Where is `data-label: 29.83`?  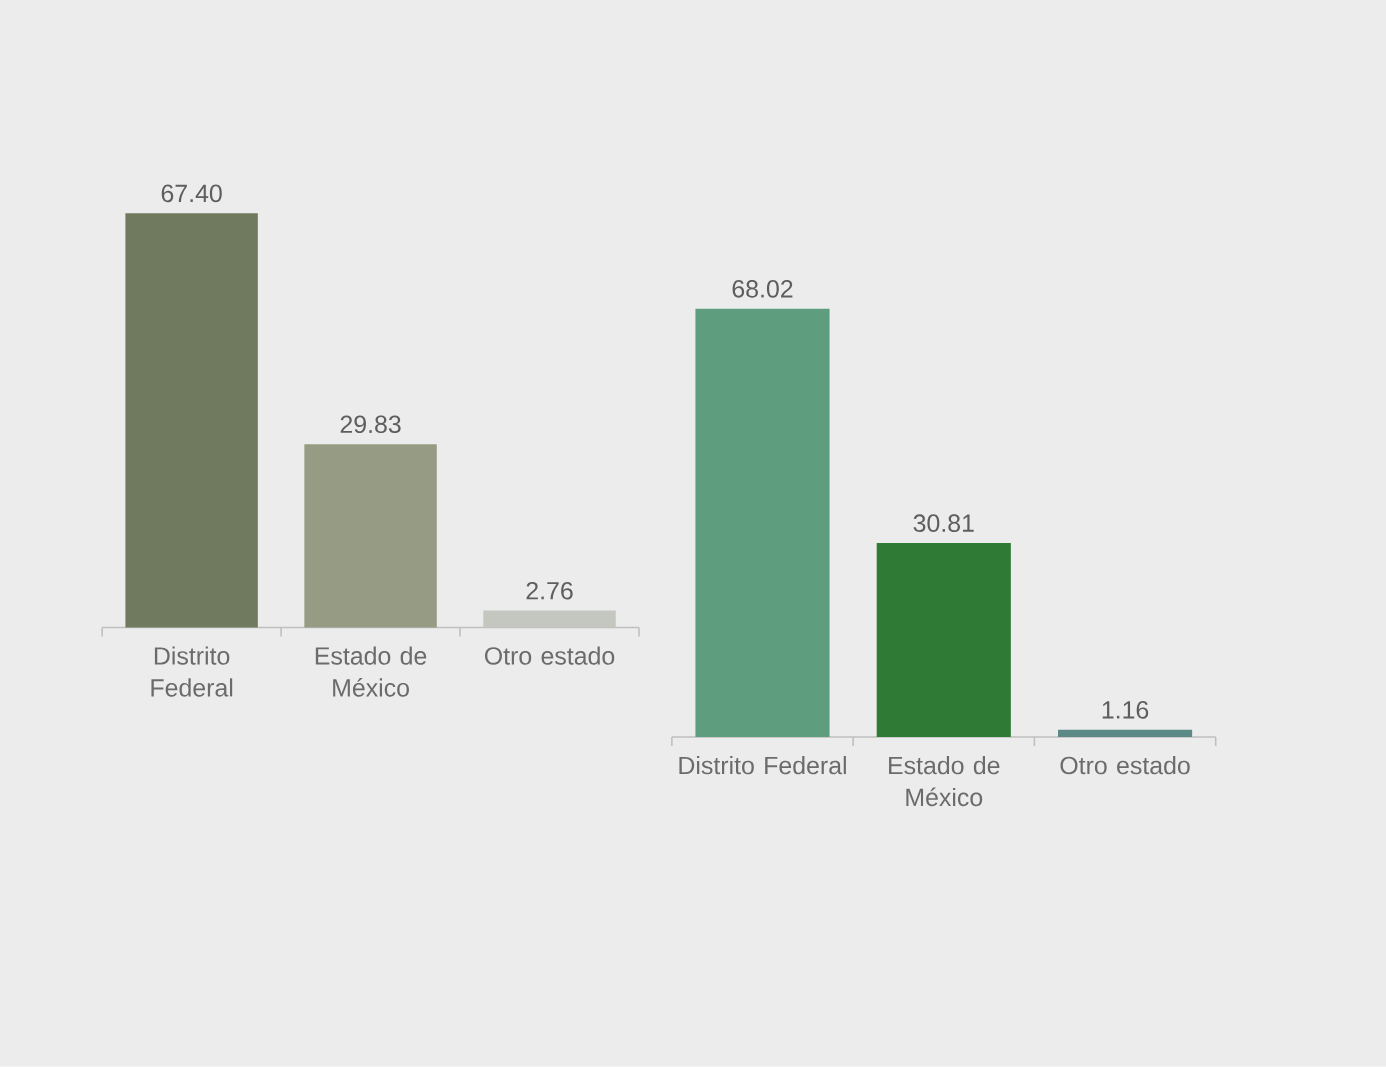
data-label: 29.83 is located at coordinates (370, 424).